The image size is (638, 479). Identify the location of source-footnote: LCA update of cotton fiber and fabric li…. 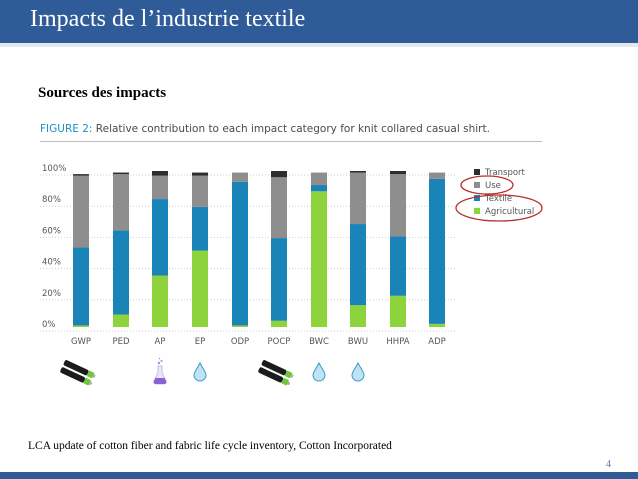
(210, 446).